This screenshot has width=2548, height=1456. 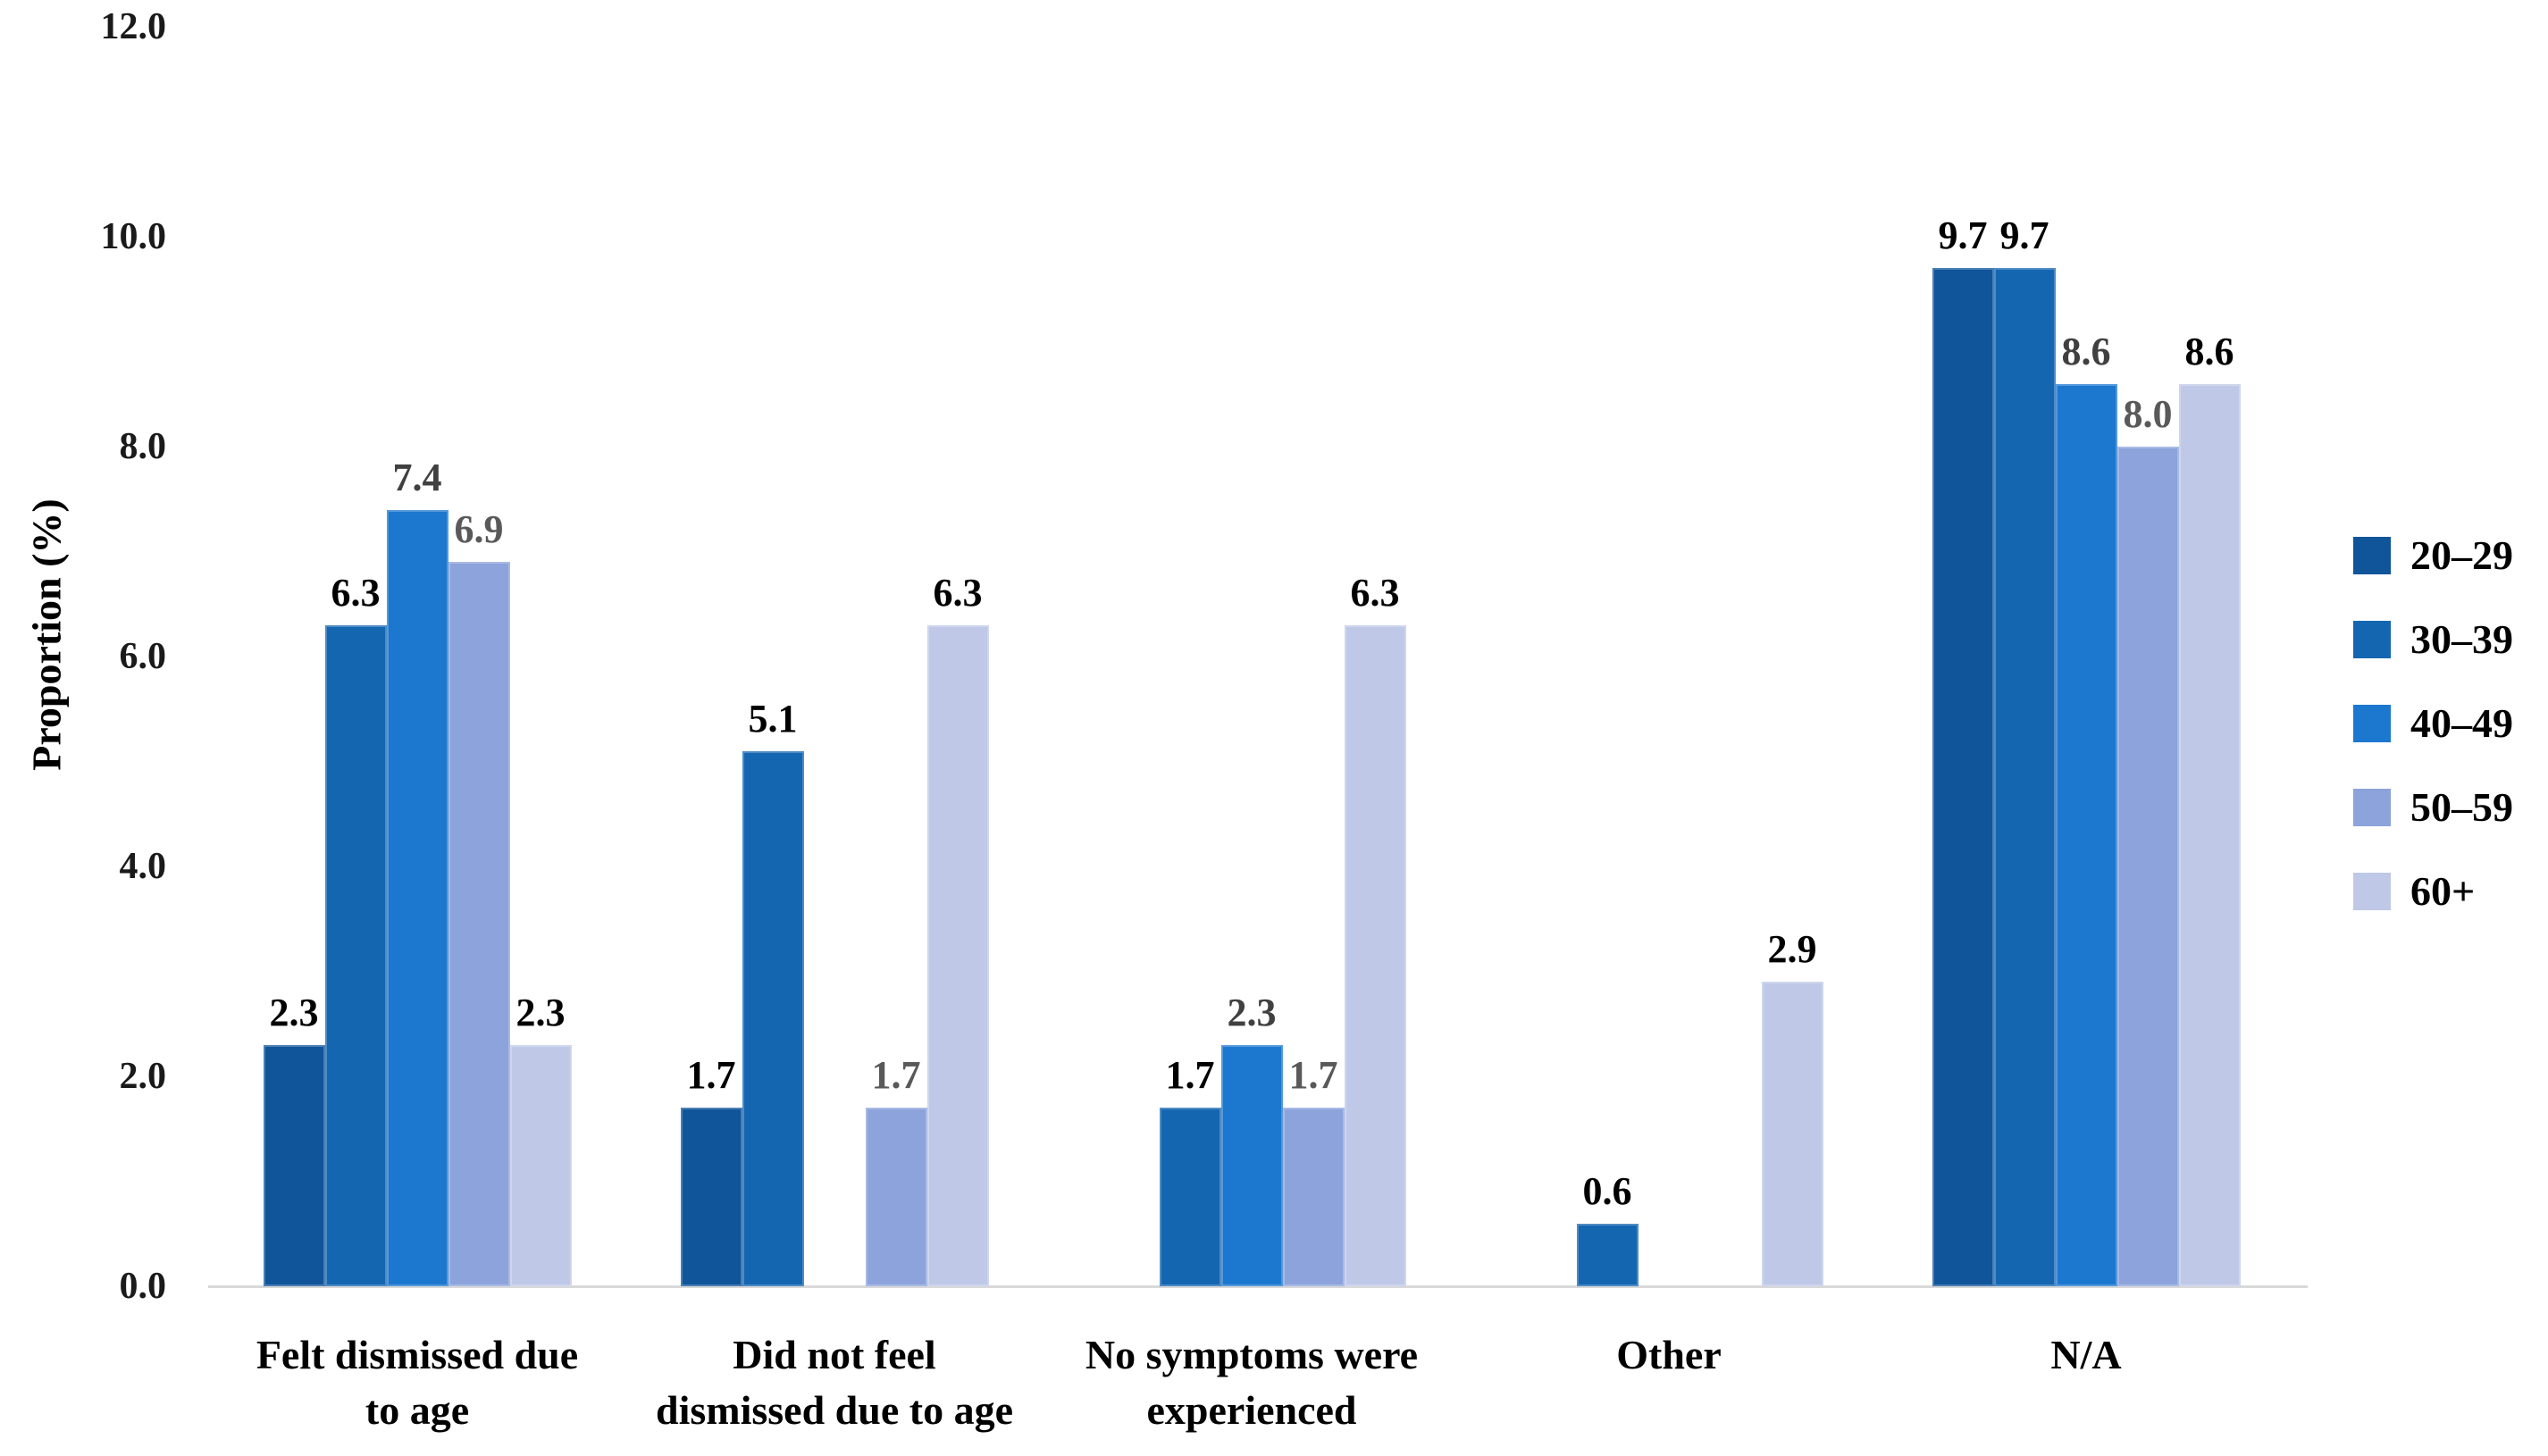 I want to click on data-label-30–39-cat3: 1.7, so click(x=1190, y=1075).